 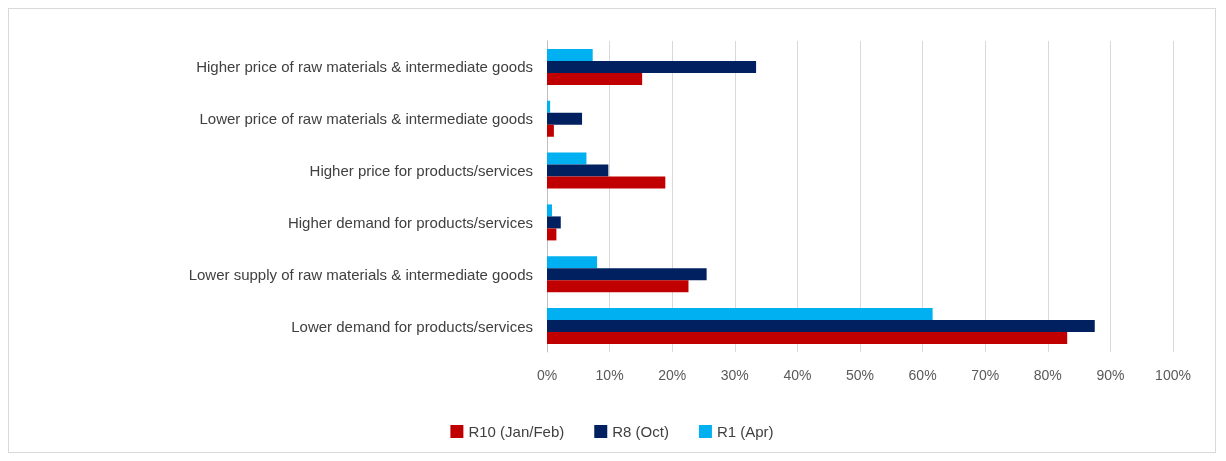 I want to click on legend-label: R1 (Apr), so click(x=745, y=431).